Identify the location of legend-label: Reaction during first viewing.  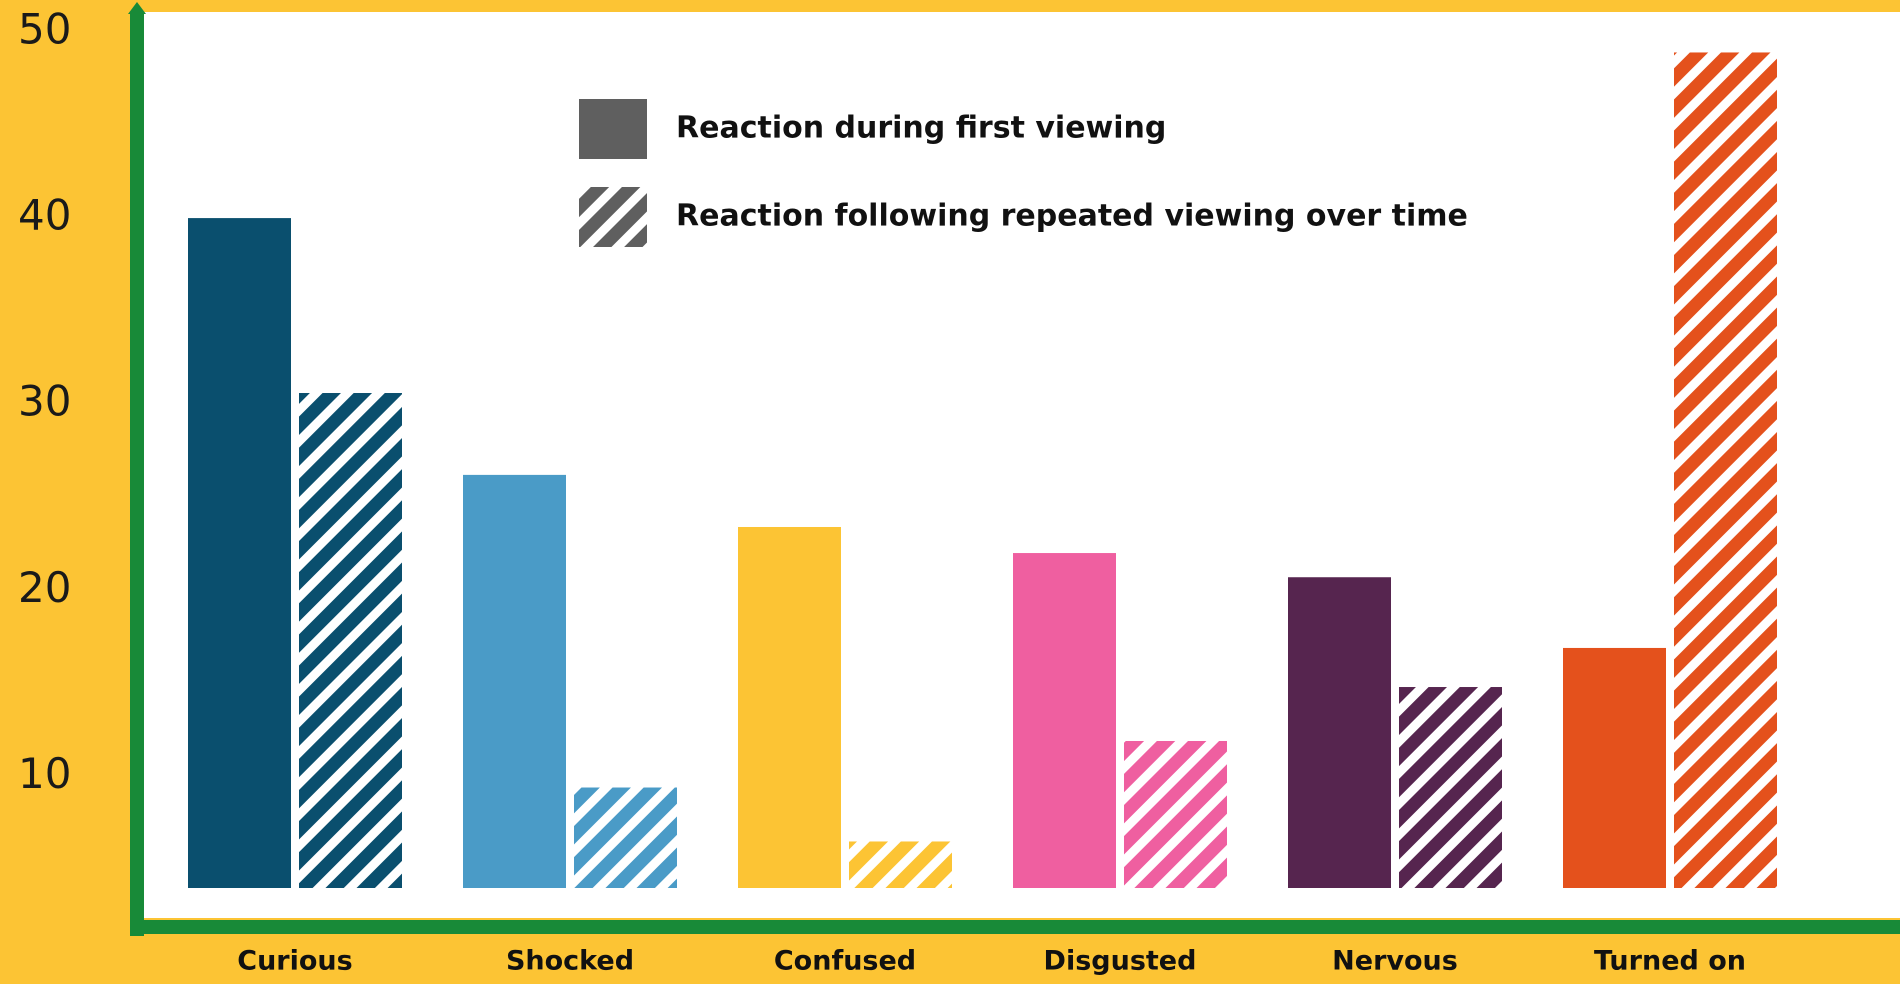
(921, 128).